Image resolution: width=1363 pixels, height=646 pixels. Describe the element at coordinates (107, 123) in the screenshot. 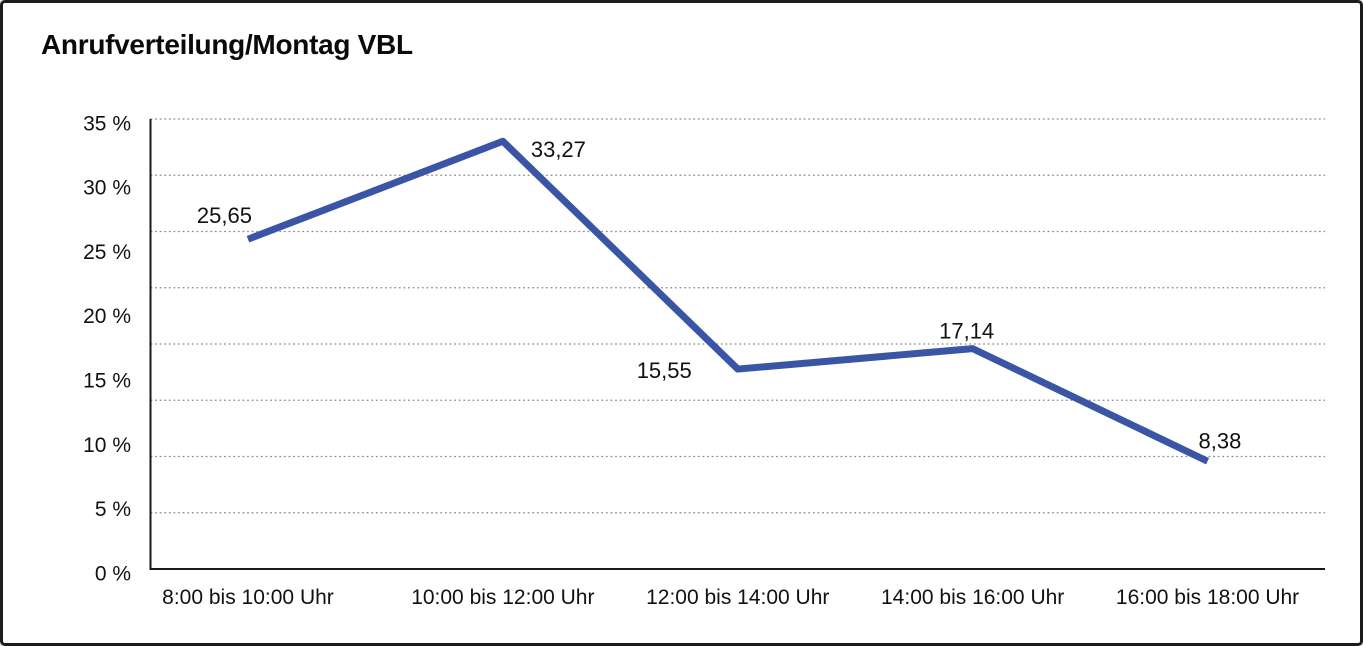

I see `y-tick-label: 35 %` at that location.